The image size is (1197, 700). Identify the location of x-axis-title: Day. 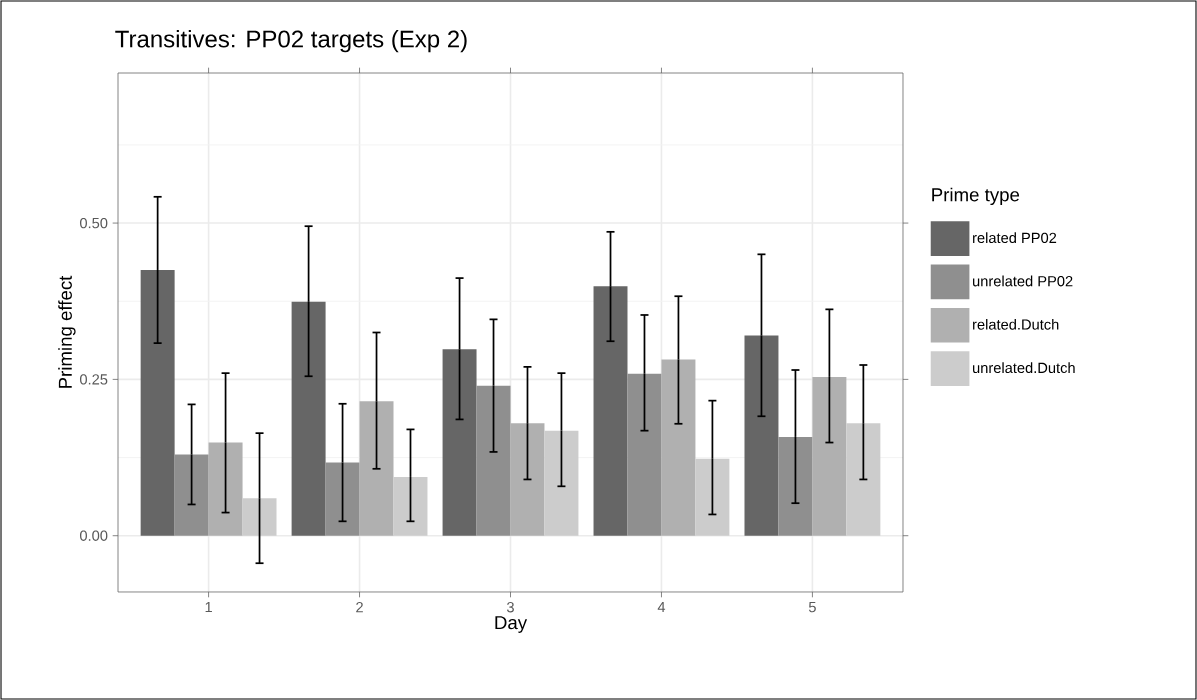
(511, 624).